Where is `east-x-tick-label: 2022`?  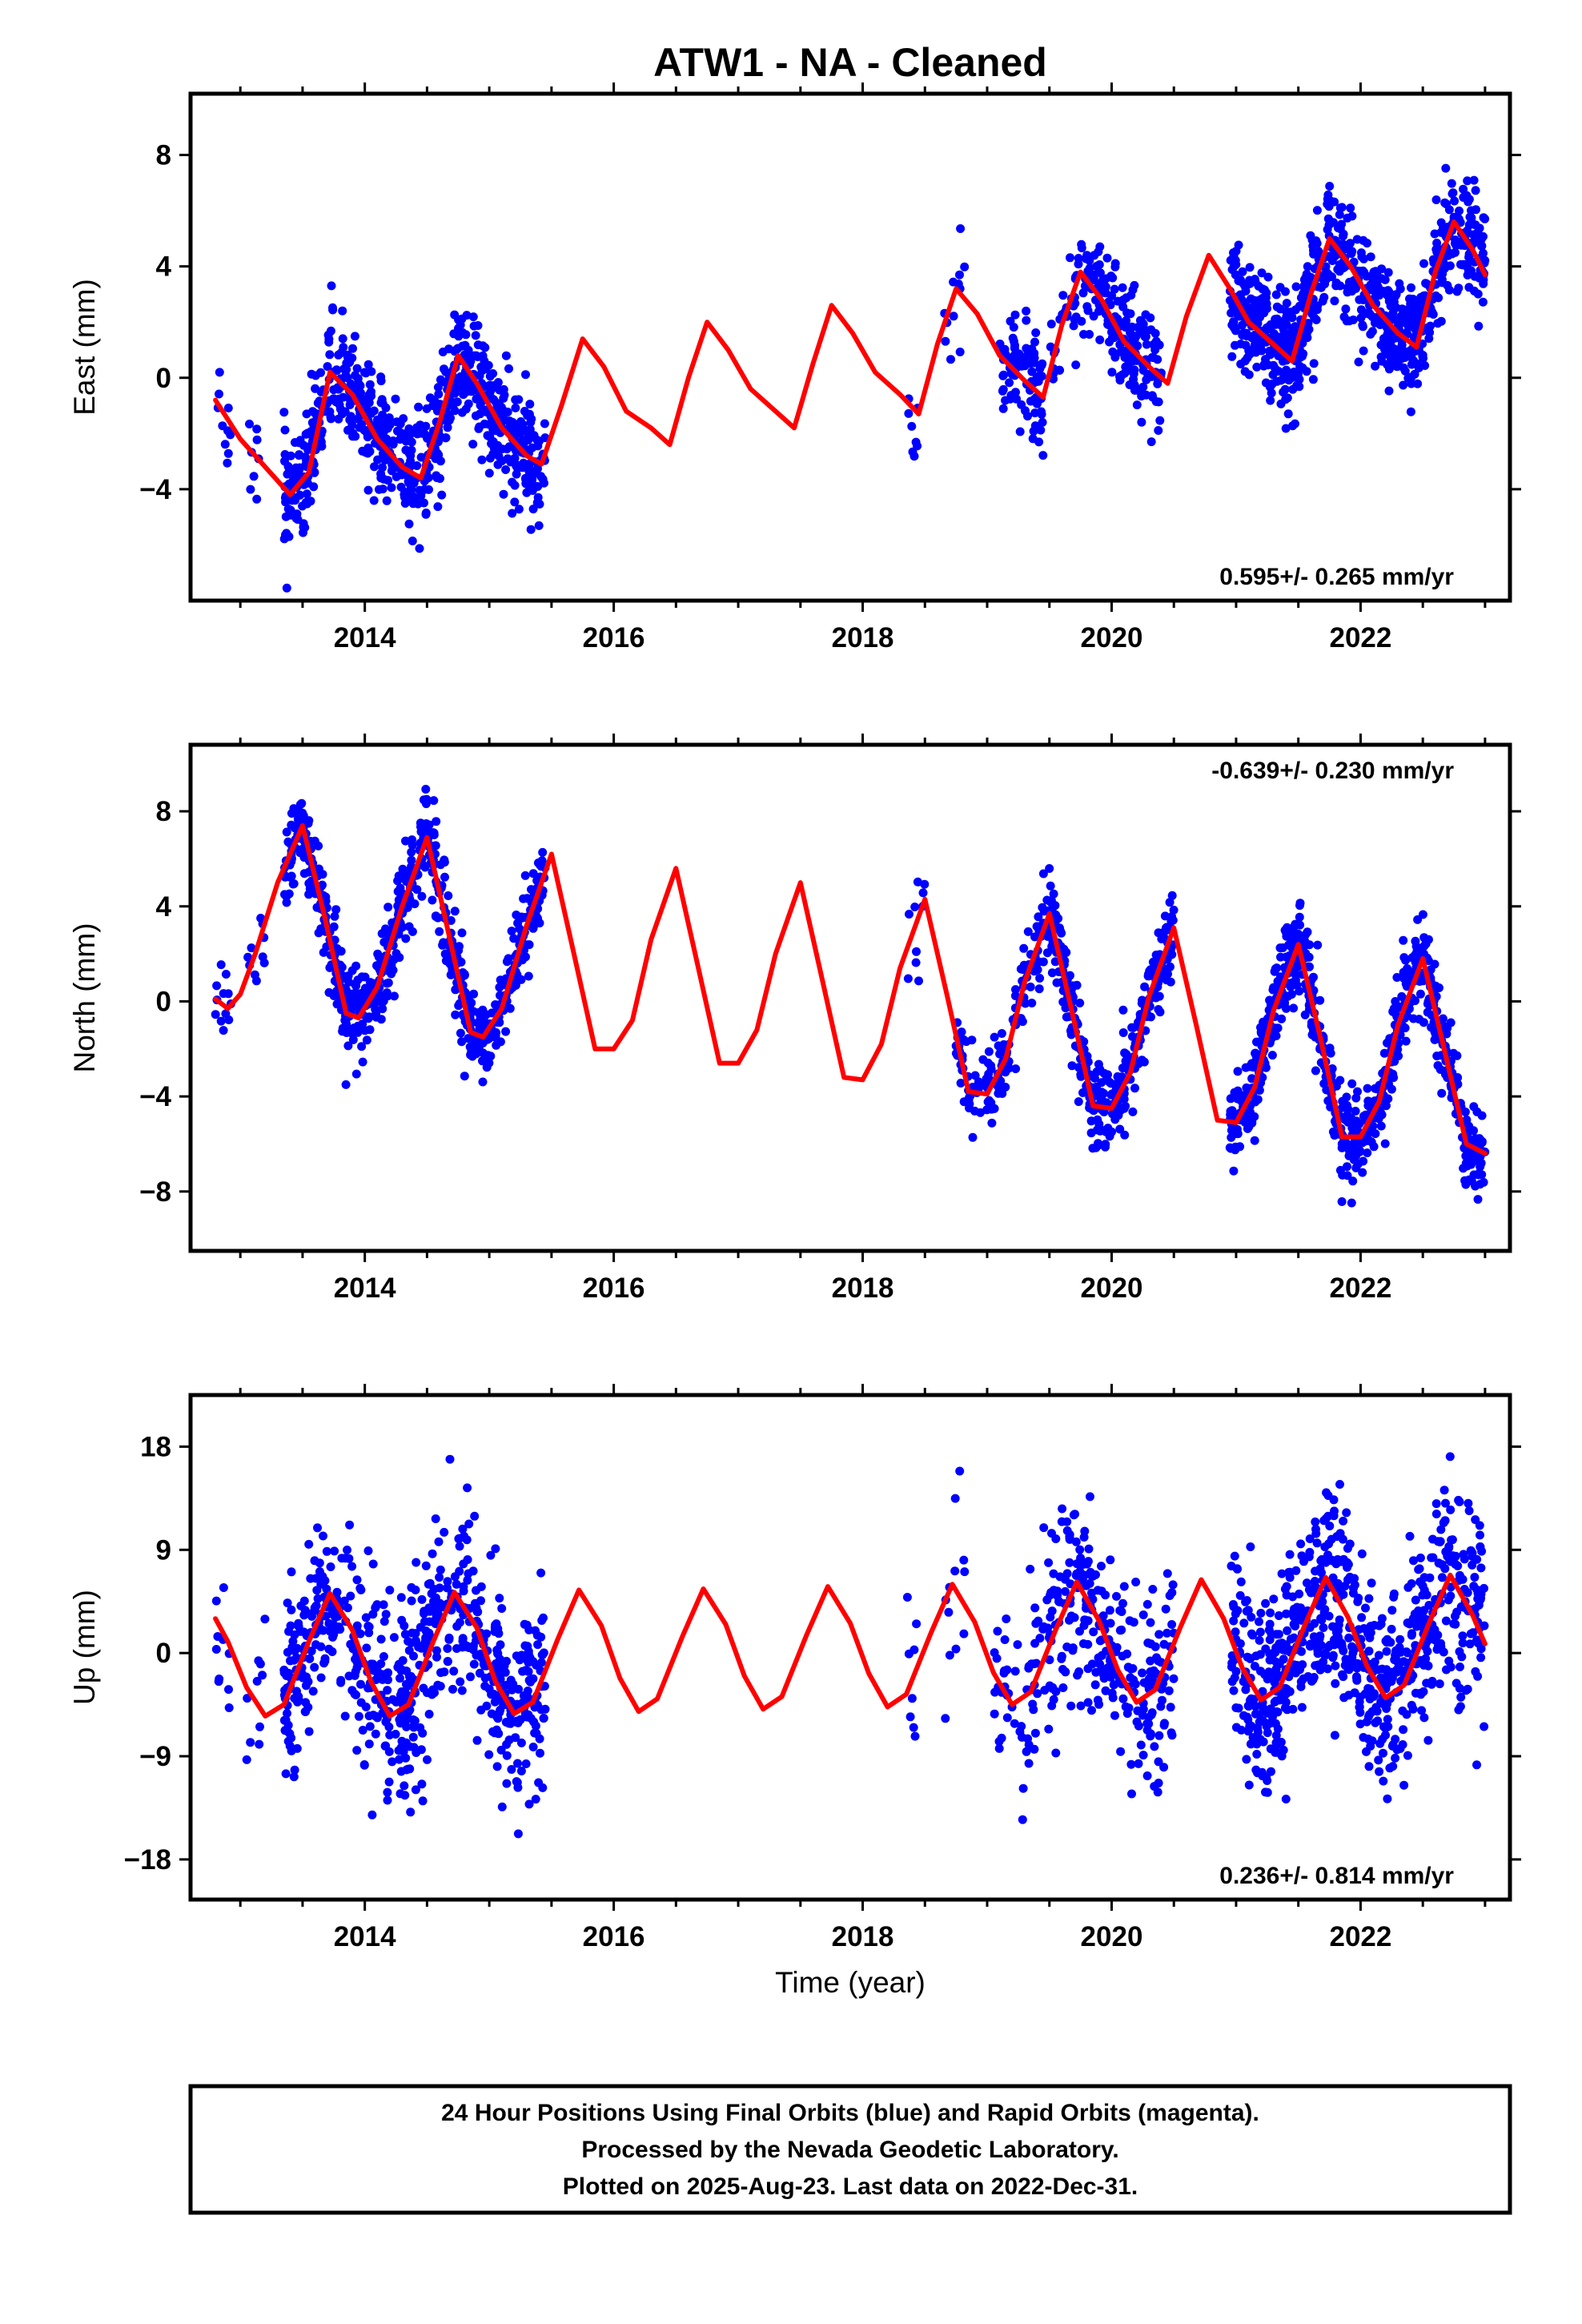
east-x-tick-label: 2022 is located at coordinates (1360, 637).